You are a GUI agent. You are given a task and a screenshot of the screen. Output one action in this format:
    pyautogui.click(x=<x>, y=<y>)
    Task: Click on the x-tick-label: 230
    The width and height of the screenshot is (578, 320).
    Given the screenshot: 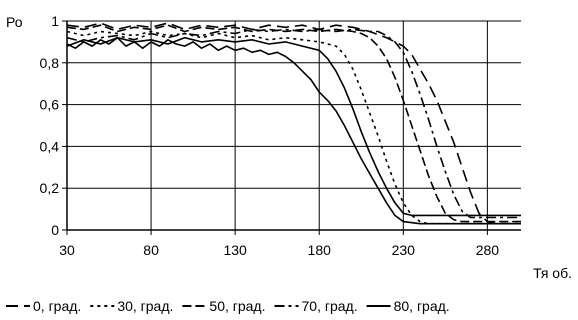 What is the action you would take?
    pyautogui.click(x=404, y=250)
    